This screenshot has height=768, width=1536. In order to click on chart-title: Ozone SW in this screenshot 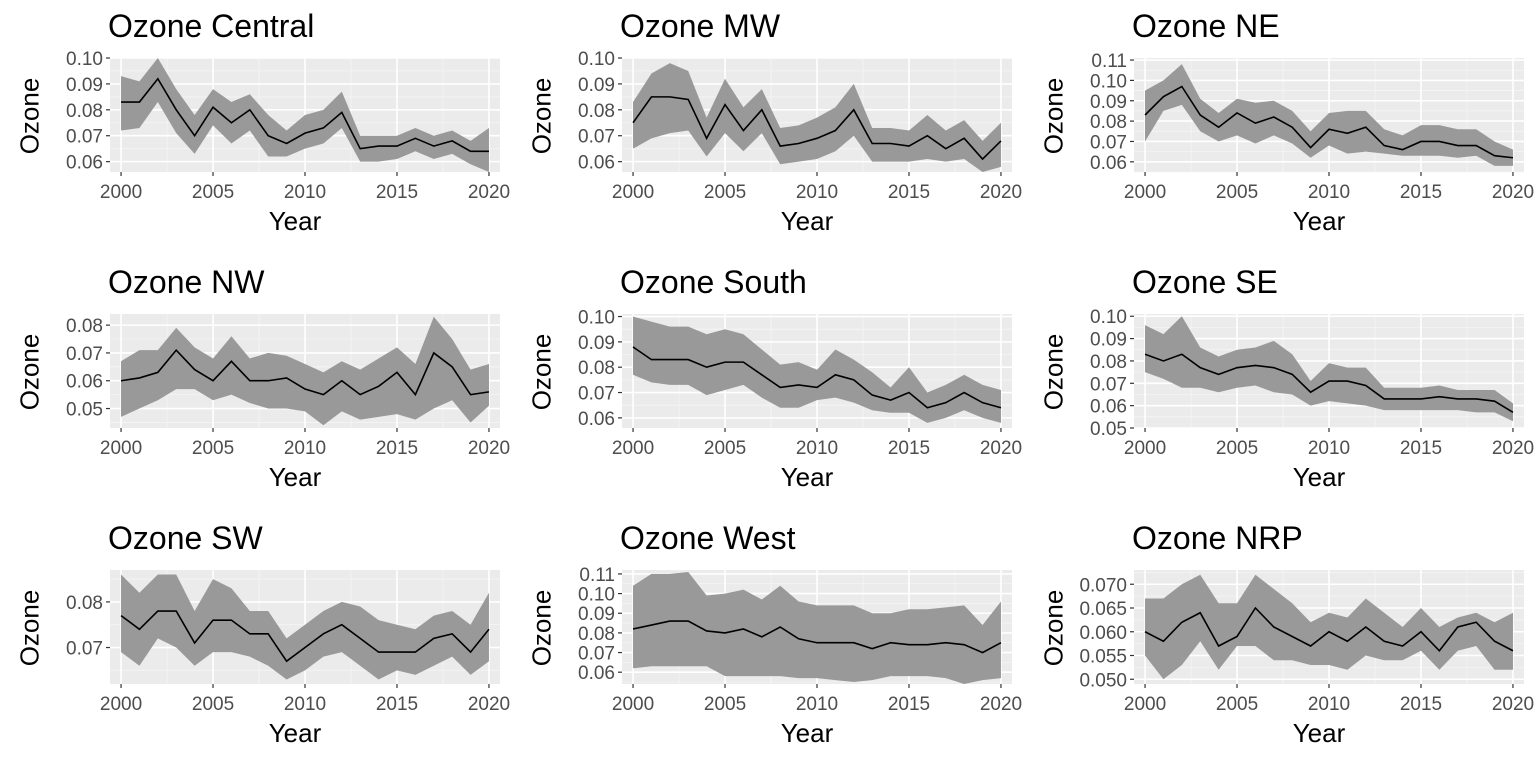, I will do `click(185, 538)`.